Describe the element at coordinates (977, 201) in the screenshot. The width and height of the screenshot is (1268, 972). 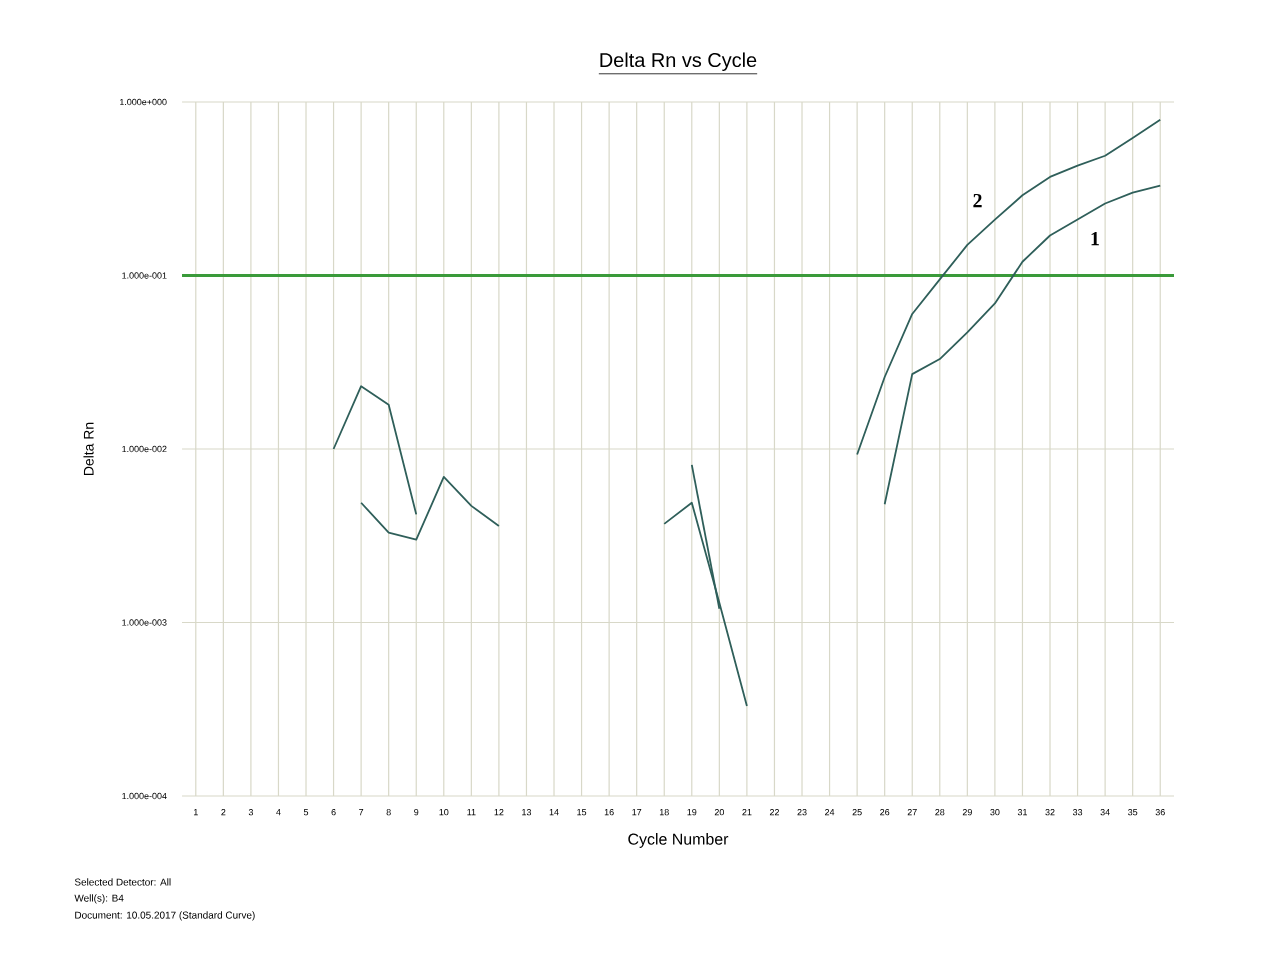
I see `series-label: 2` at that location.